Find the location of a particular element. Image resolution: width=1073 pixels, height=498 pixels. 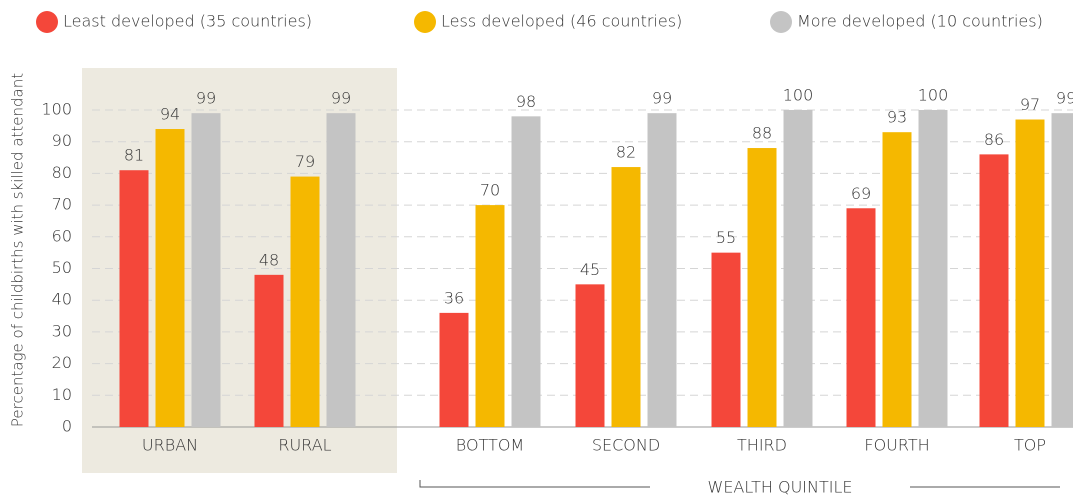

data-label: 48 is located at coordinates (269, 259).